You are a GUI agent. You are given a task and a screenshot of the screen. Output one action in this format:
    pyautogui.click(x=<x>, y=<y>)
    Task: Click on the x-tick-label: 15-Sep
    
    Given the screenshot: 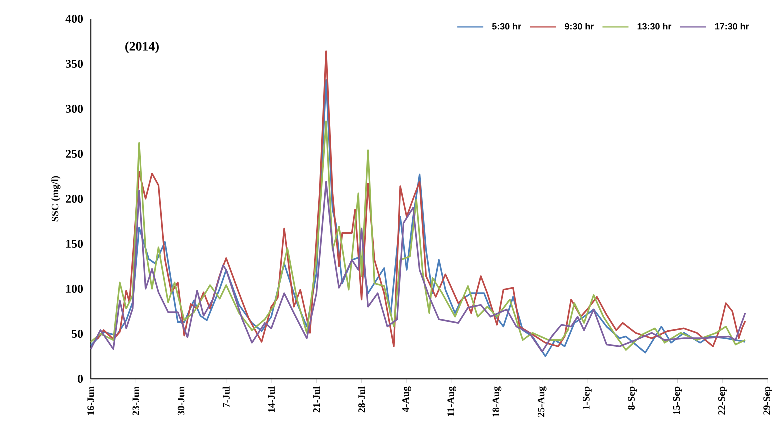 What is the action you would take?
    pyautogui.click(x=677, y=400)
    